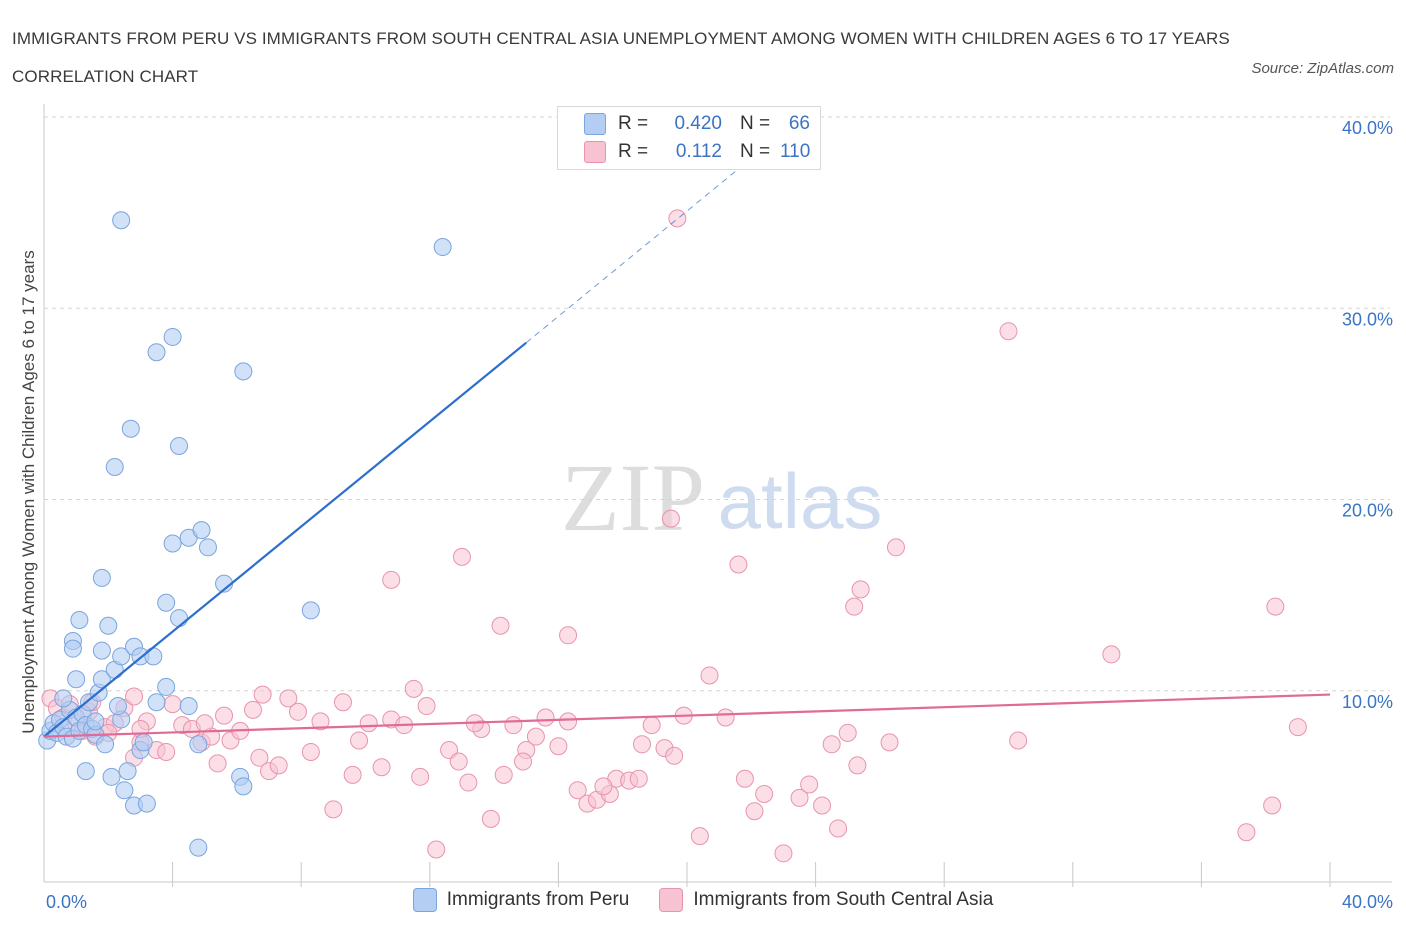 The width and height of the screenshot is (1406, 930). Describe the element at coordinates (650, 241) in the screenshot. I see `trend-line-peru-extension` at that location.